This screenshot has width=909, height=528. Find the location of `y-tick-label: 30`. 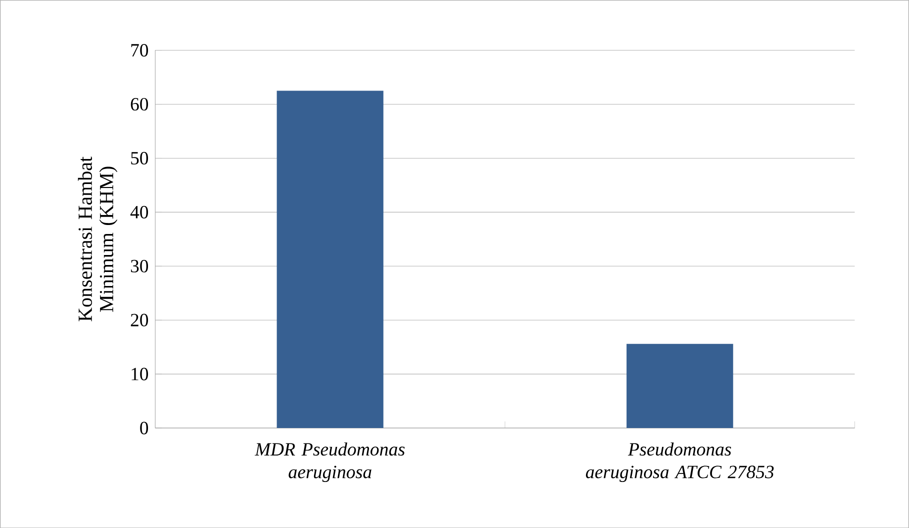

y-tick-label: 30 is located at coordinates (139, 266).